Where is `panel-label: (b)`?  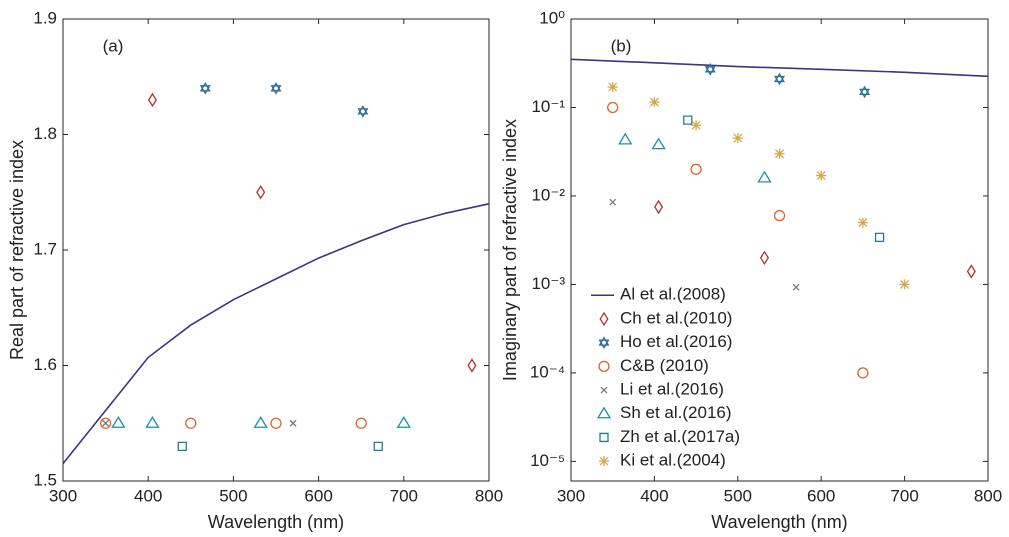 panel-label: (b) is located at coordinates (621, 45).